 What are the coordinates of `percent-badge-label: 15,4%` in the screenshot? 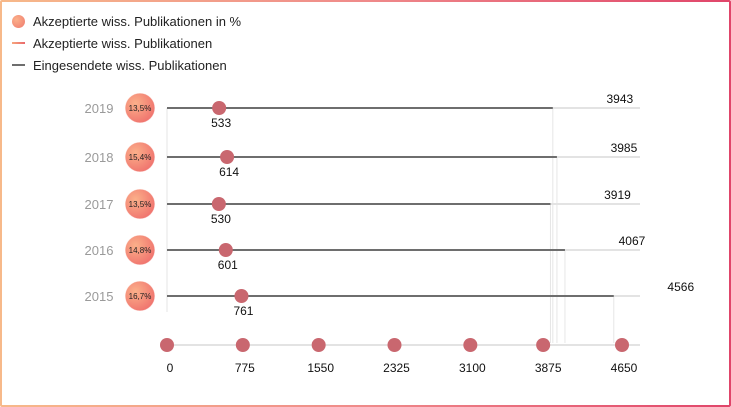 It's located at (140, 157).